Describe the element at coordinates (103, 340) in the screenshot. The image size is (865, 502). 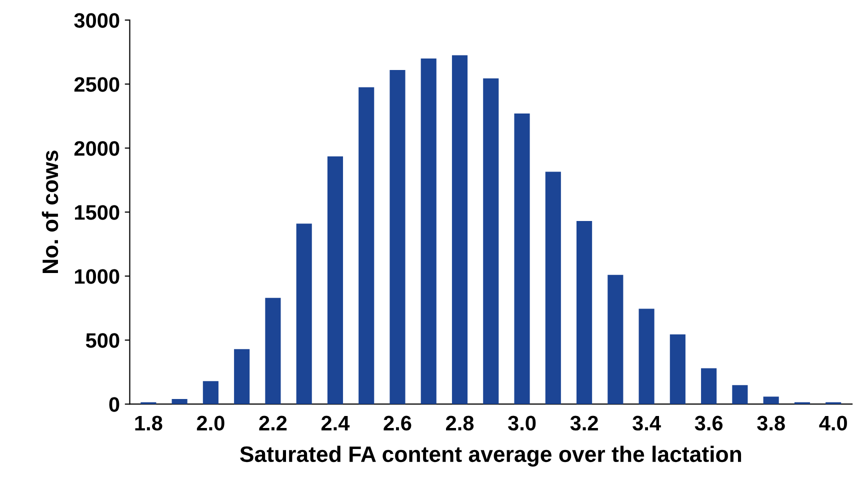
I see `y-tick-label: 500` at that location.